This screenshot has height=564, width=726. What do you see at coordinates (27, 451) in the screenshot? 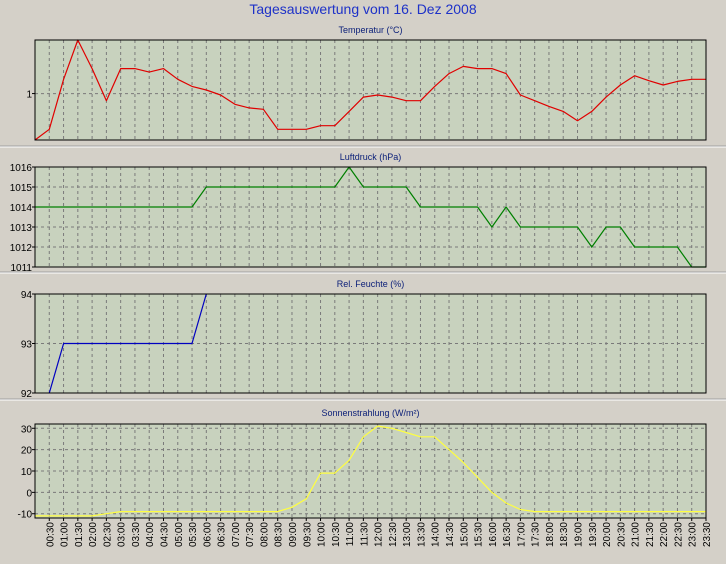
I see `y-tick-label: 20` at bounding box center [27, 451].